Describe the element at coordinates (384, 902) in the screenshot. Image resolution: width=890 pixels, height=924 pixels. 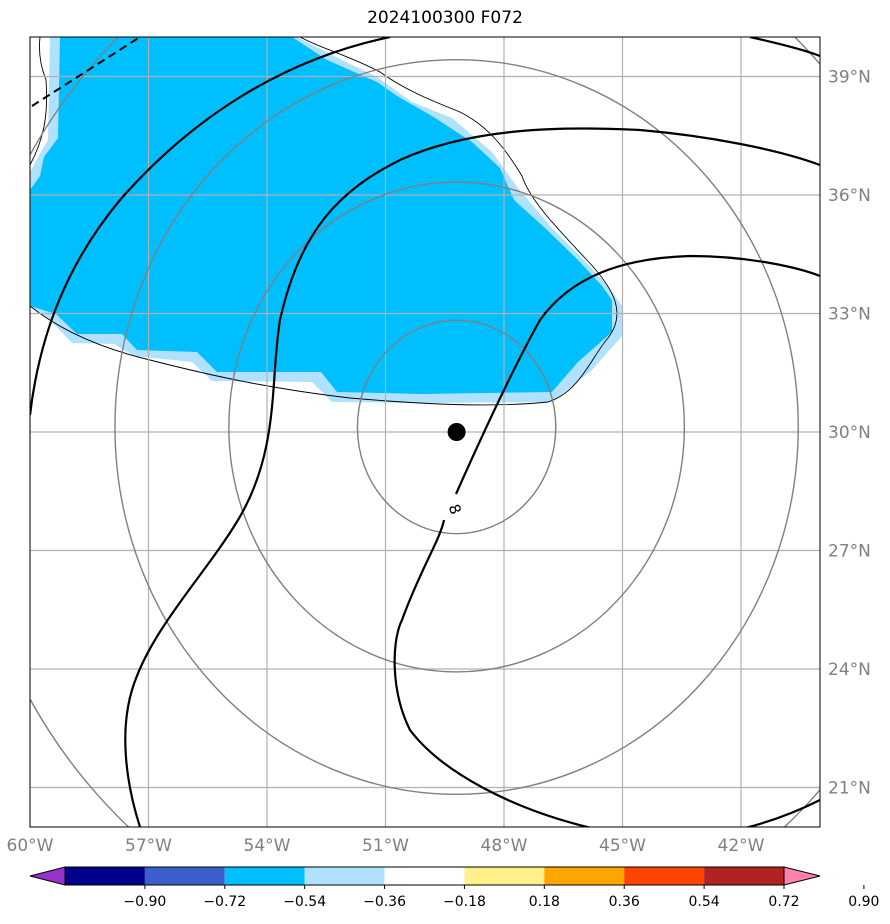
I see `colorbar-tick-label: −0.36` at that location.